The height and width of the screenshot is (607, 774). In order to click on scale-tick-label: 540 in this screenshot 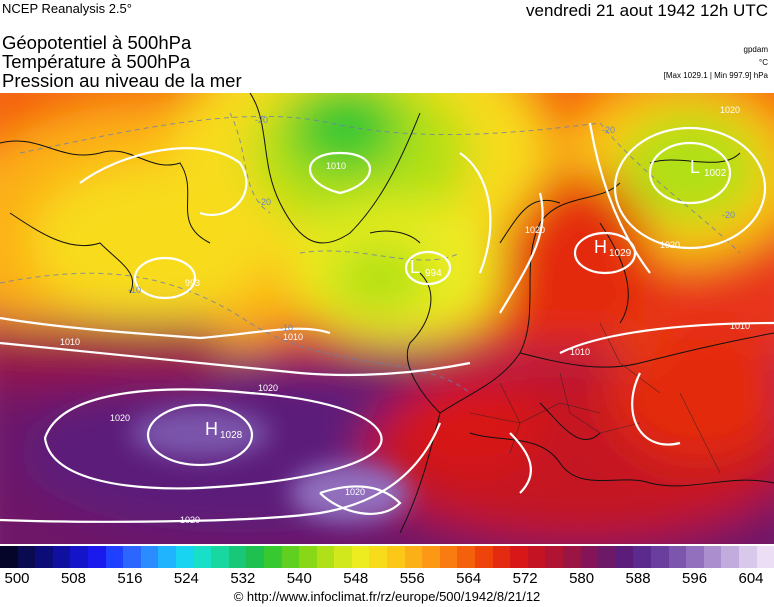, I will do `click(299, 578)`.